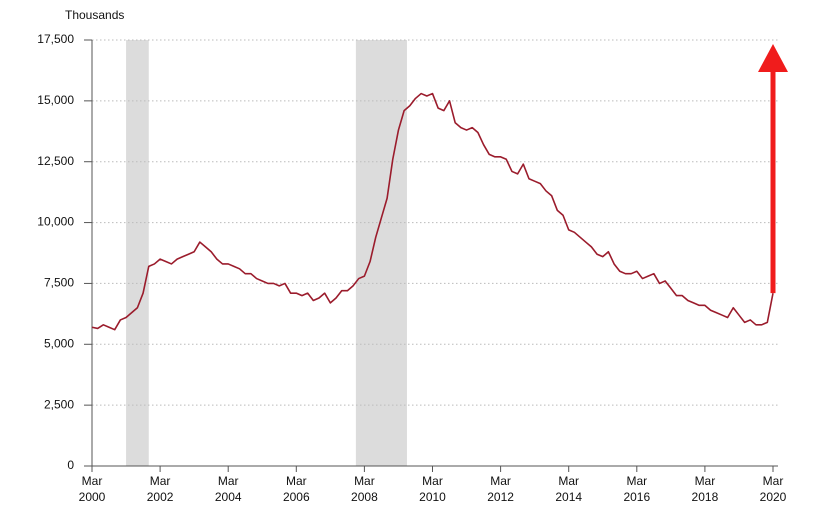 This screenshot has height=527, width=822. Describe the element at coordinates (296, 497) in the screenshot. I see `x-tick-label: 2006` at that location.